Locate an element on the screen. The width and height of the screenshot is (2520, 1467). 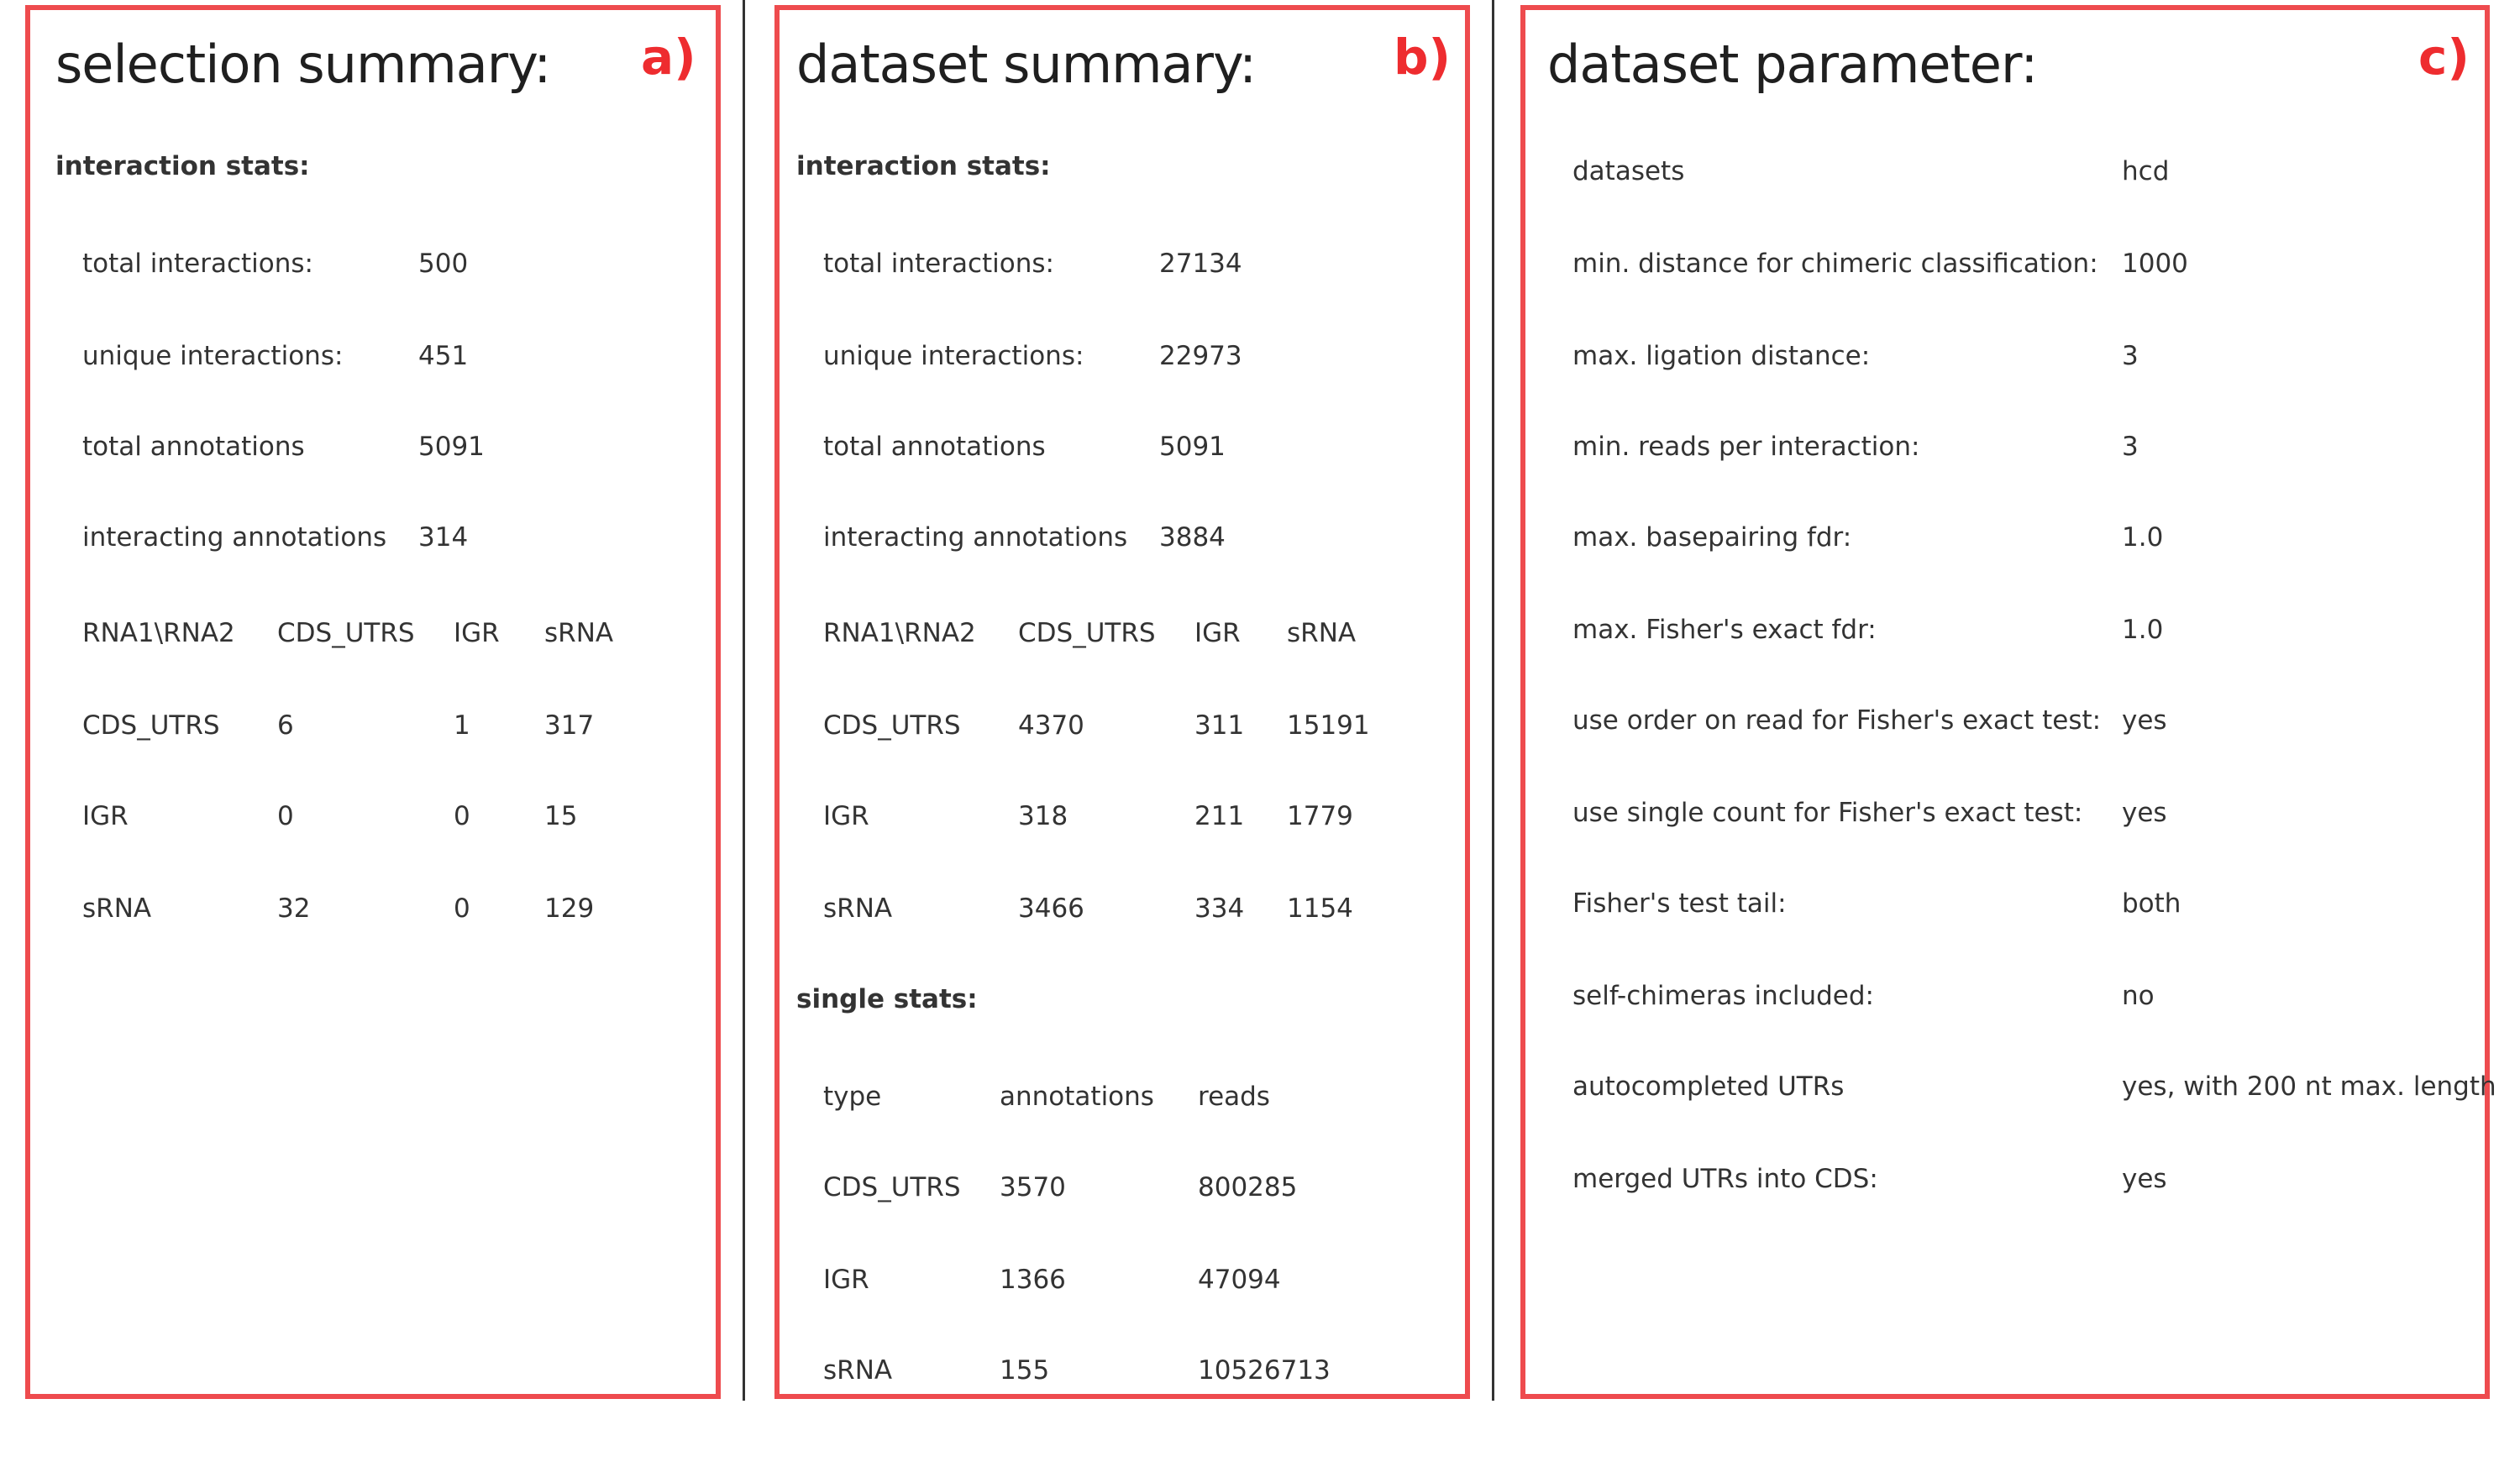
param-value: no is located at coordinates (2138, 996).